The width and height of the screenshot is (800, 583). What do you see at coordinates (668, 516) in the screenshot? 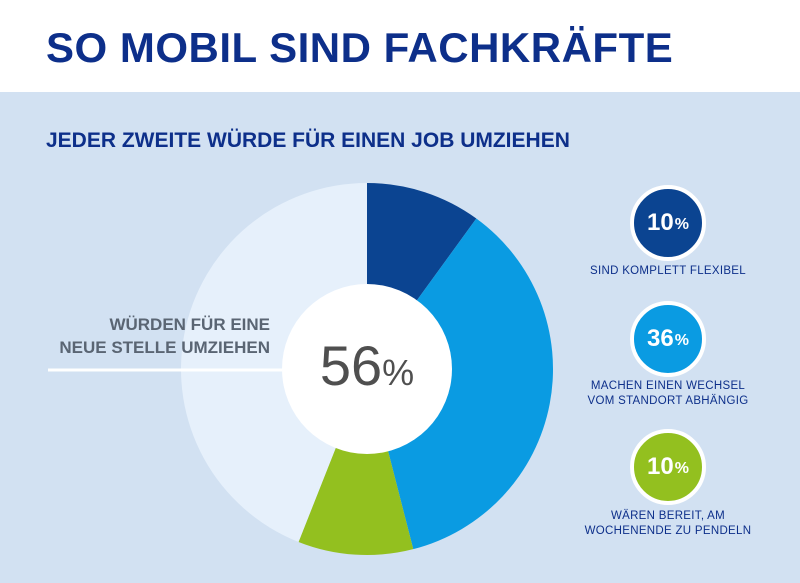
I see `legend-label-line: WÄREN BEREIT, AM` at bounding box center [668, 516].